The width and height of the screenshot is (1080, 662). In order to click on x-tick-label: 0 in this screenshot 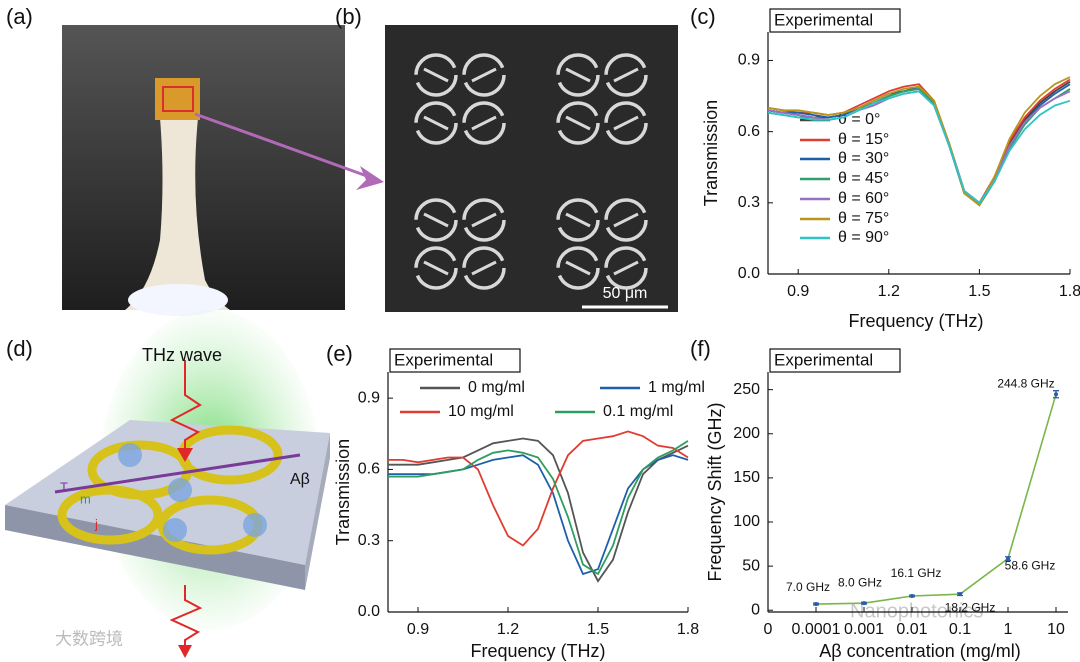, I will do `click(768, 629)`.